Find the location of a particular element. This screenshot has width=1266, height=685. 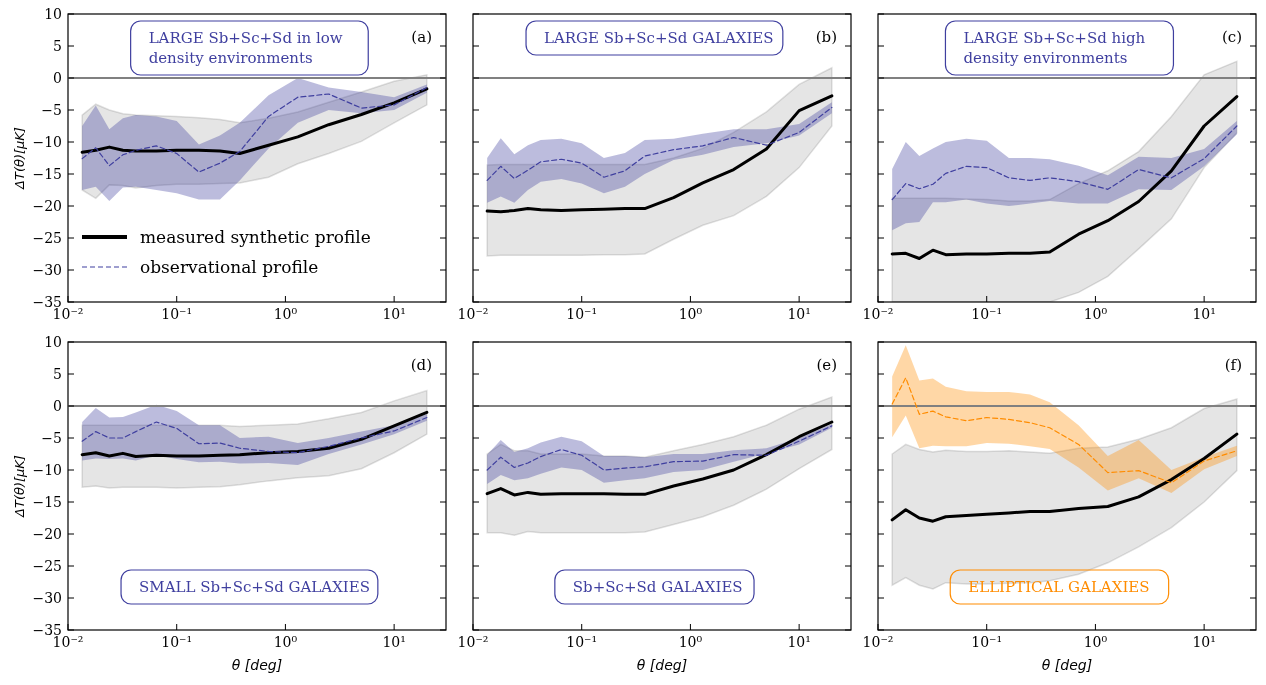

annotation: (f) is located at coordinates (1233, 365).